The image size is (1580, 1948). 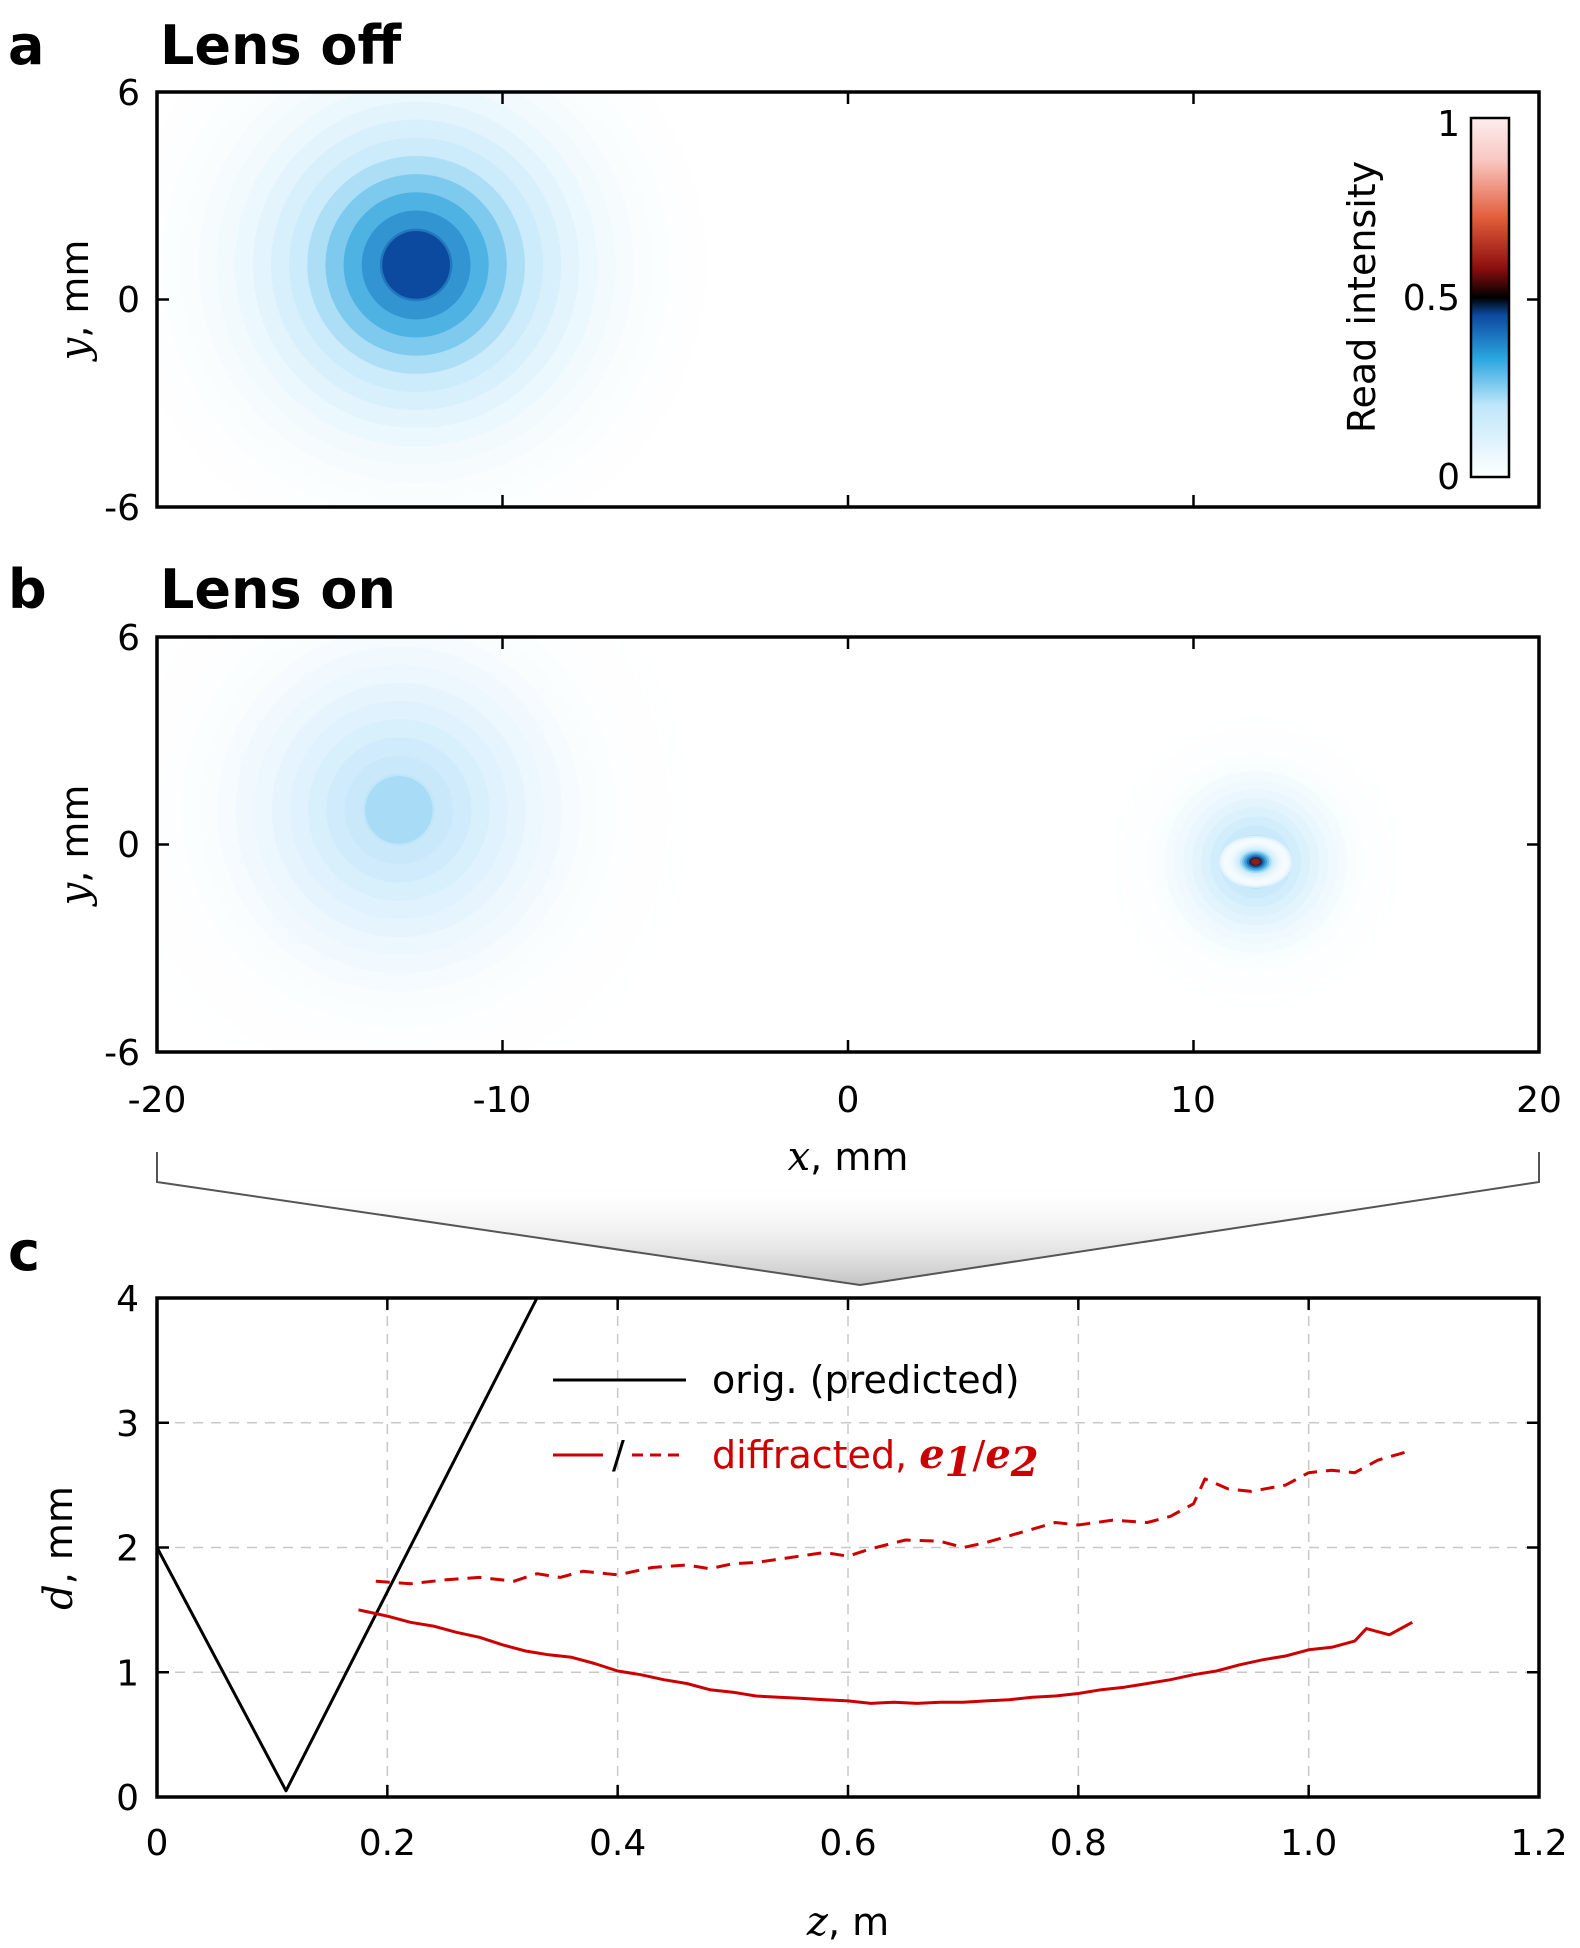 What do you see at coordinates (796, 1422) in the screenshot?
I see `legend: orig. (predicted) / diffracted, e1/e2` at bounding box center [796, 1422].